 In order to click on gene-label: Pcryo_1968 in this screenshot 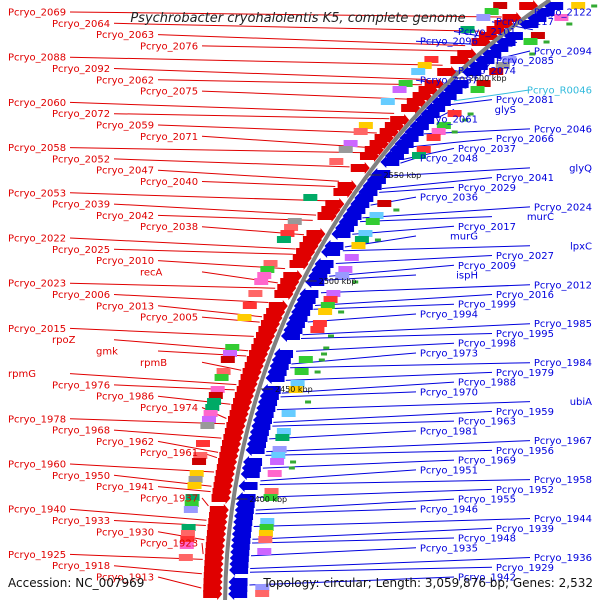, I will do `click(81, 431)`.